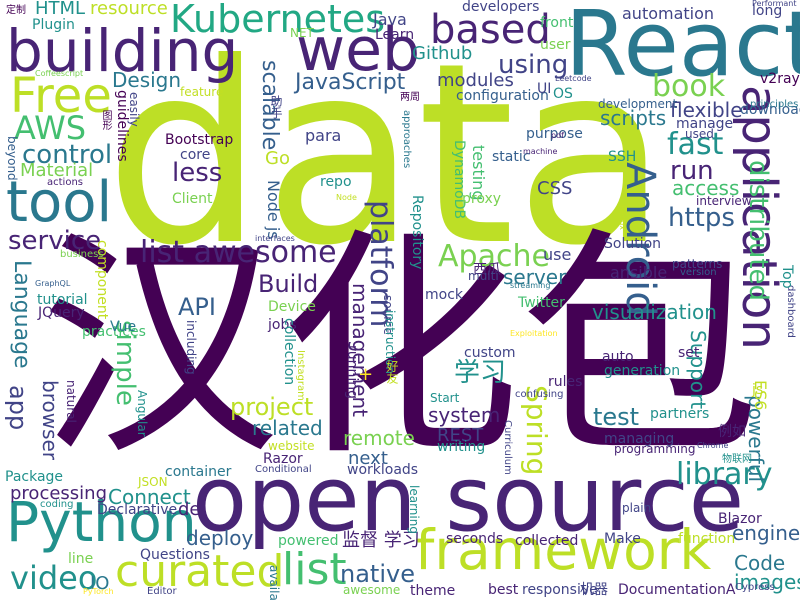  I want to click on word-spring: Spring, so click(536, 430).